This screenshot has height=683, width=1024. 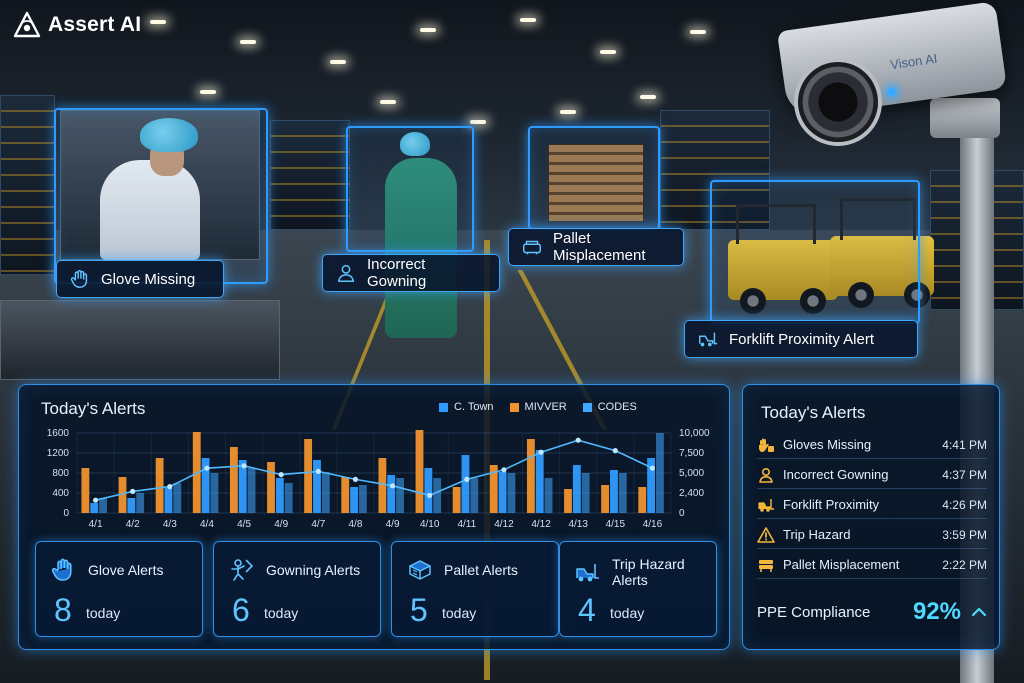 What do you see at coordinates (691, 493) in the screenshot?
I see `y-tick-label-right: 2,400` at bounding box center [691, 493].